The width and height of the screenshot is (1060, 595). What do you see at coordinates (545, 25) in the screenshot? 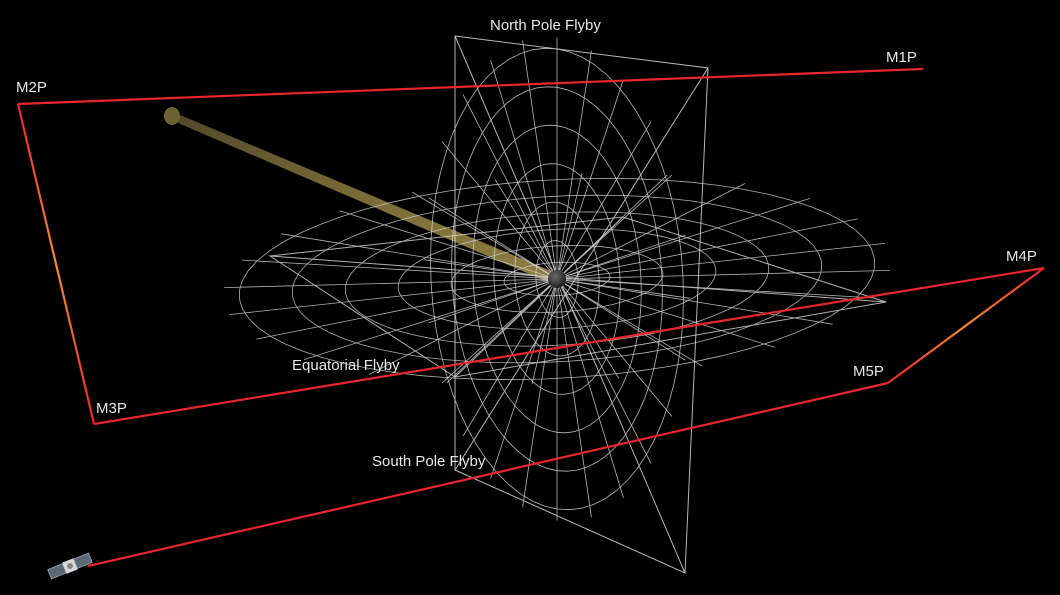
I see `label-north-pole-flyby: North Pole Flyby` at bounding box center [545, 25].